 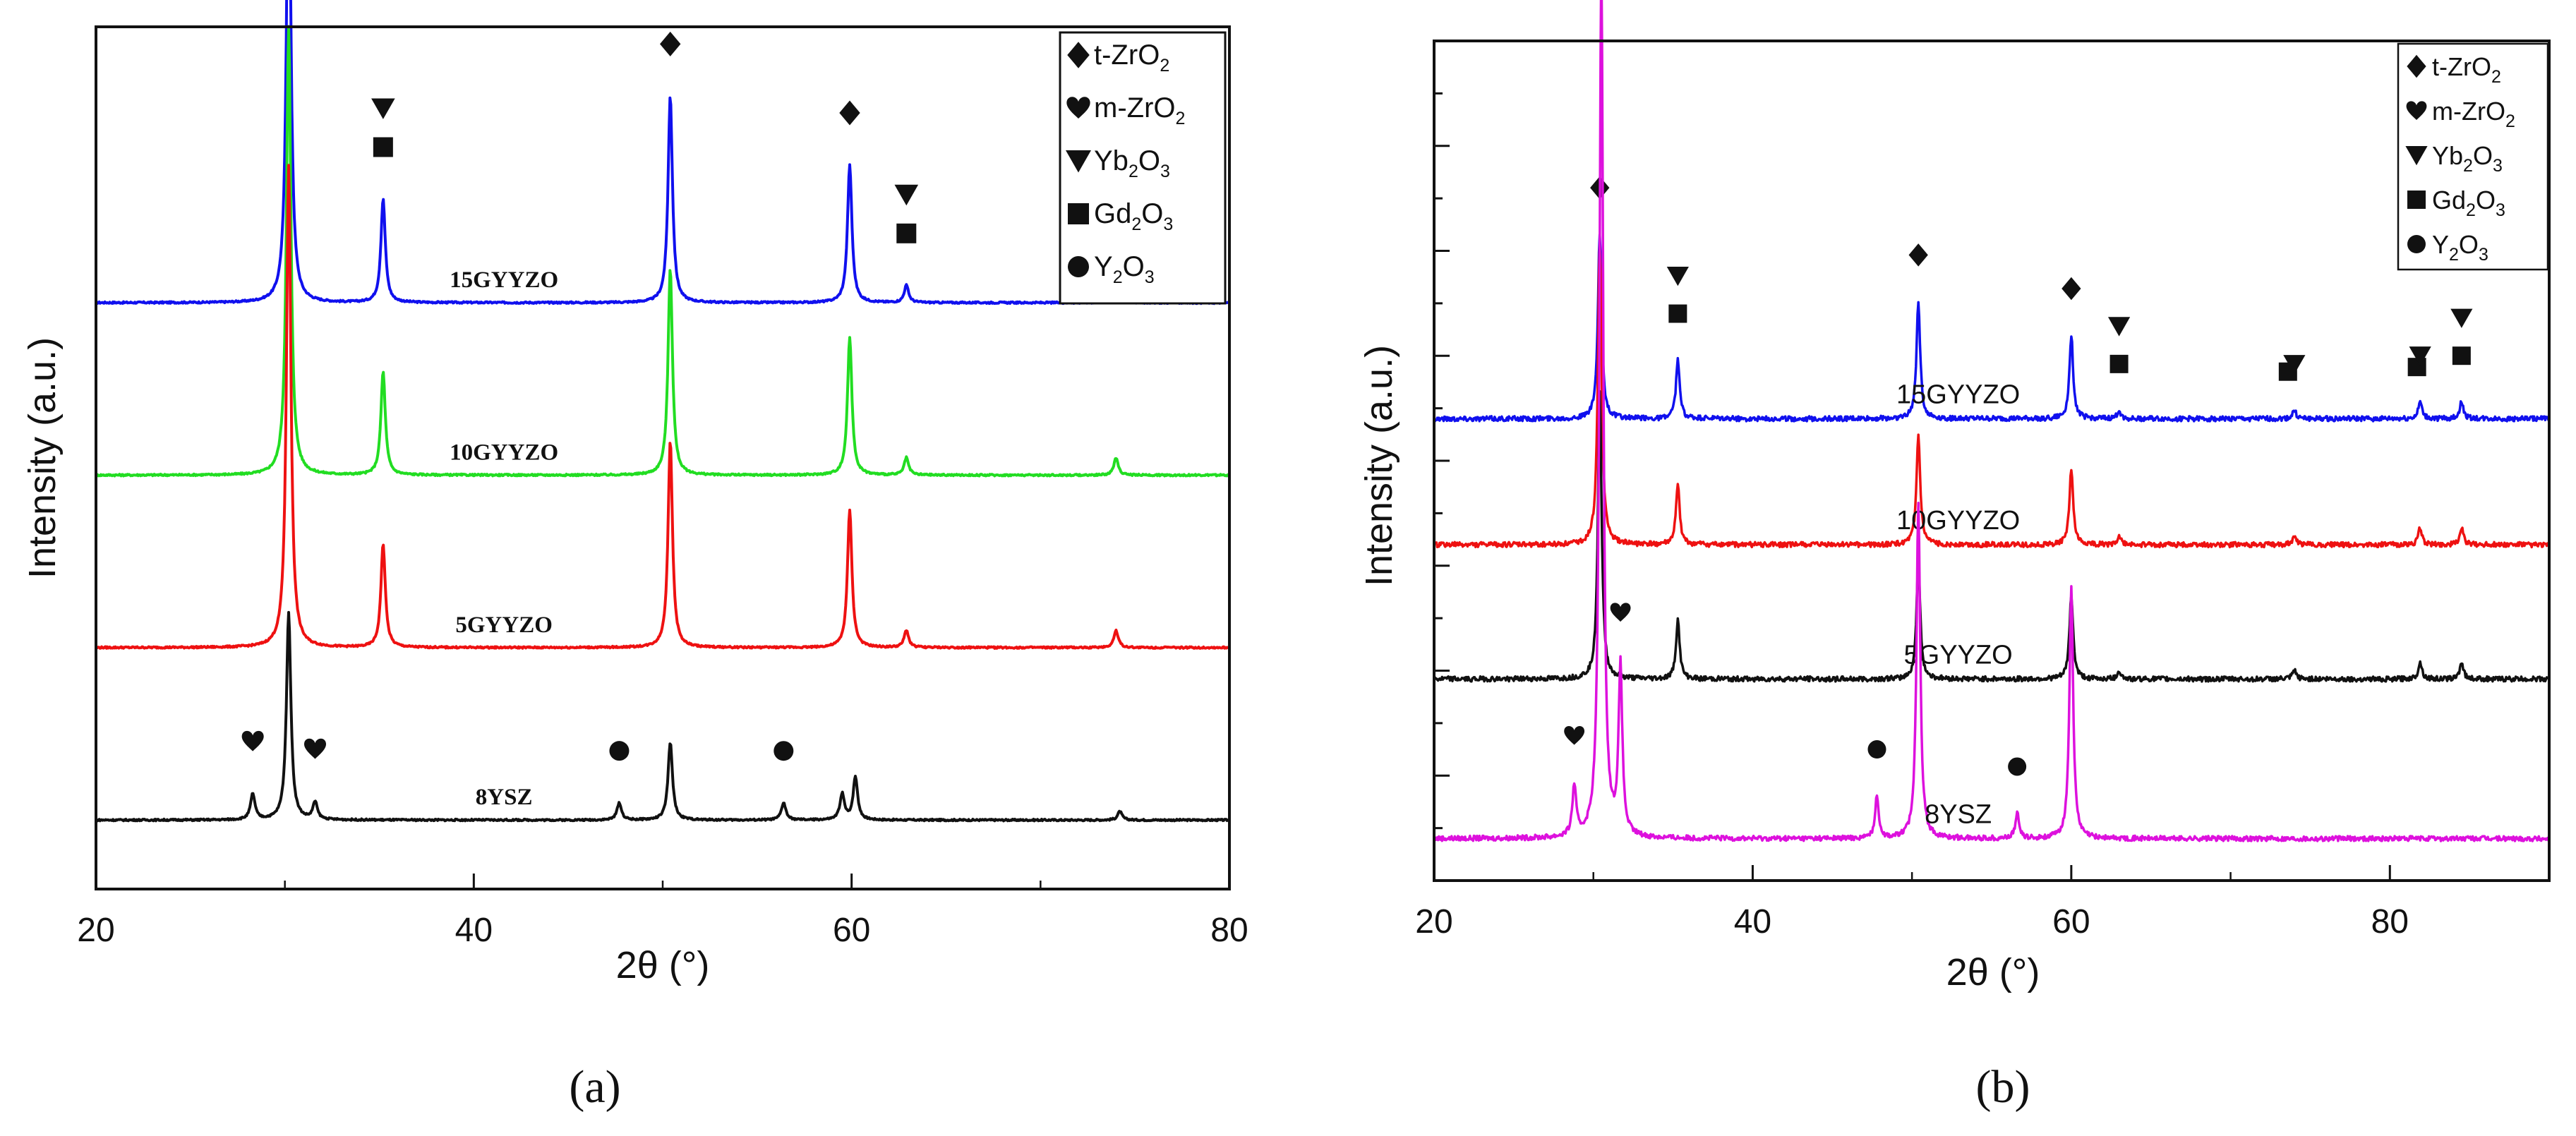 I want to click on panel-a-legend-square-icon, so click(x=1078, y=213).